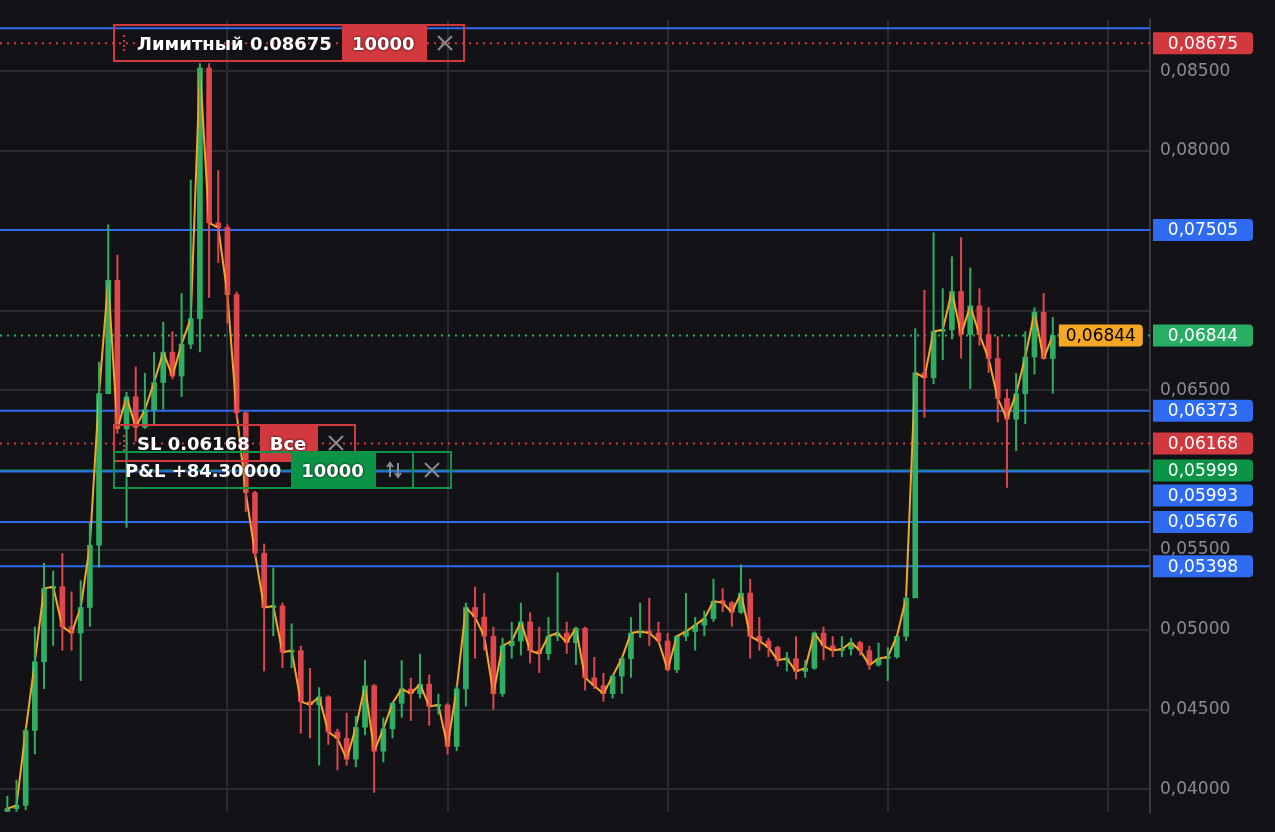  I want to click on ref-line-label: 0,05993, so click(1203, 494).